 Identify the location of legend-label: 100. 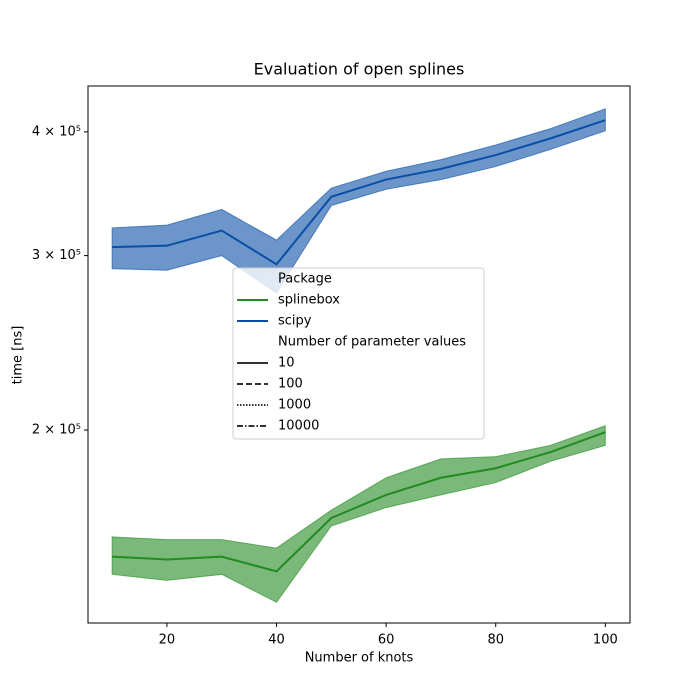
(290, 384).